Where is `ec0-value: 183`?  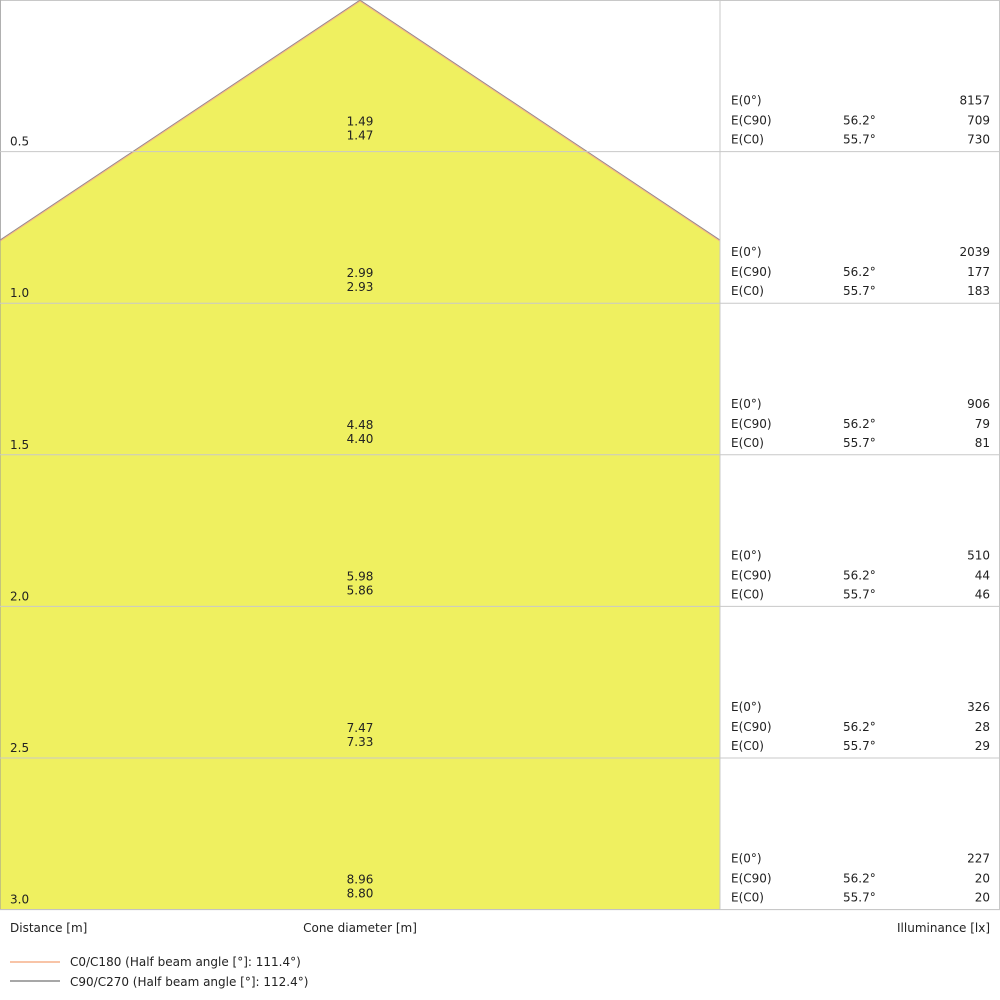 ec0-value: 183 is located at coordinates (978, 291).